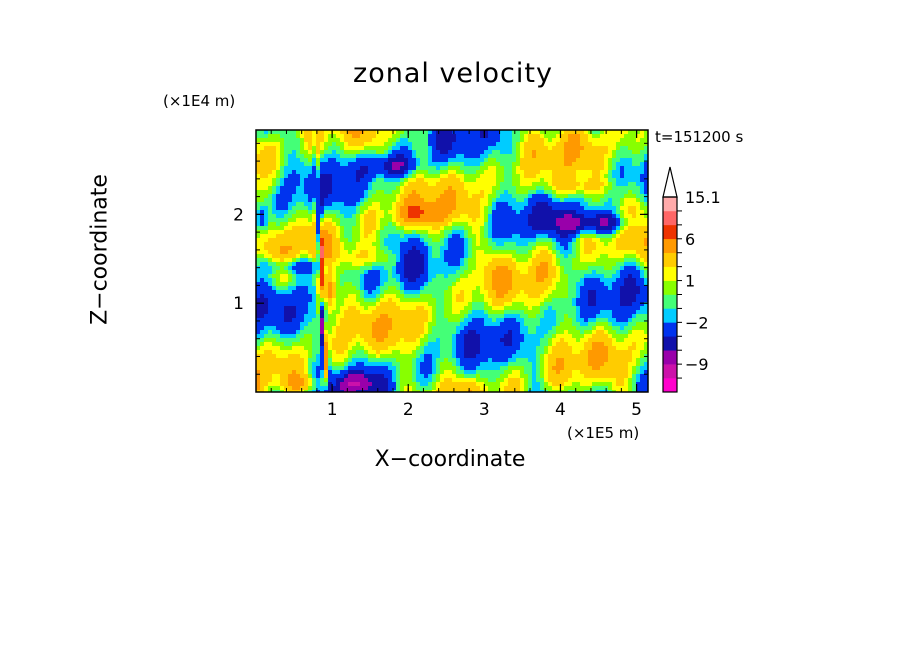  I want to click on x-tick-label: 1, so click(332, 410).